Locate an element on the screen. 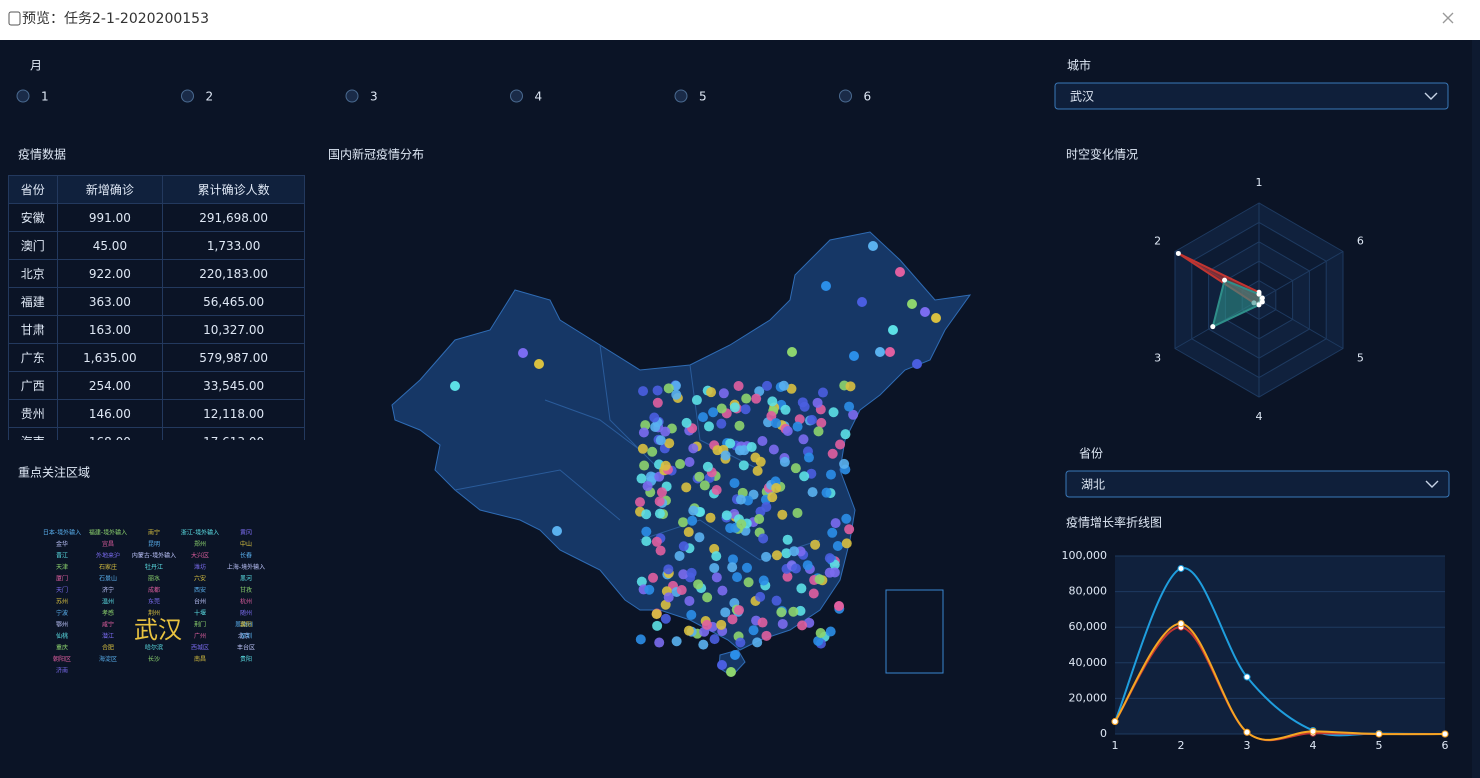 The height and width of the screenshot is (778, 1480). word: 恩施州 is located at coordinates (244, 625).